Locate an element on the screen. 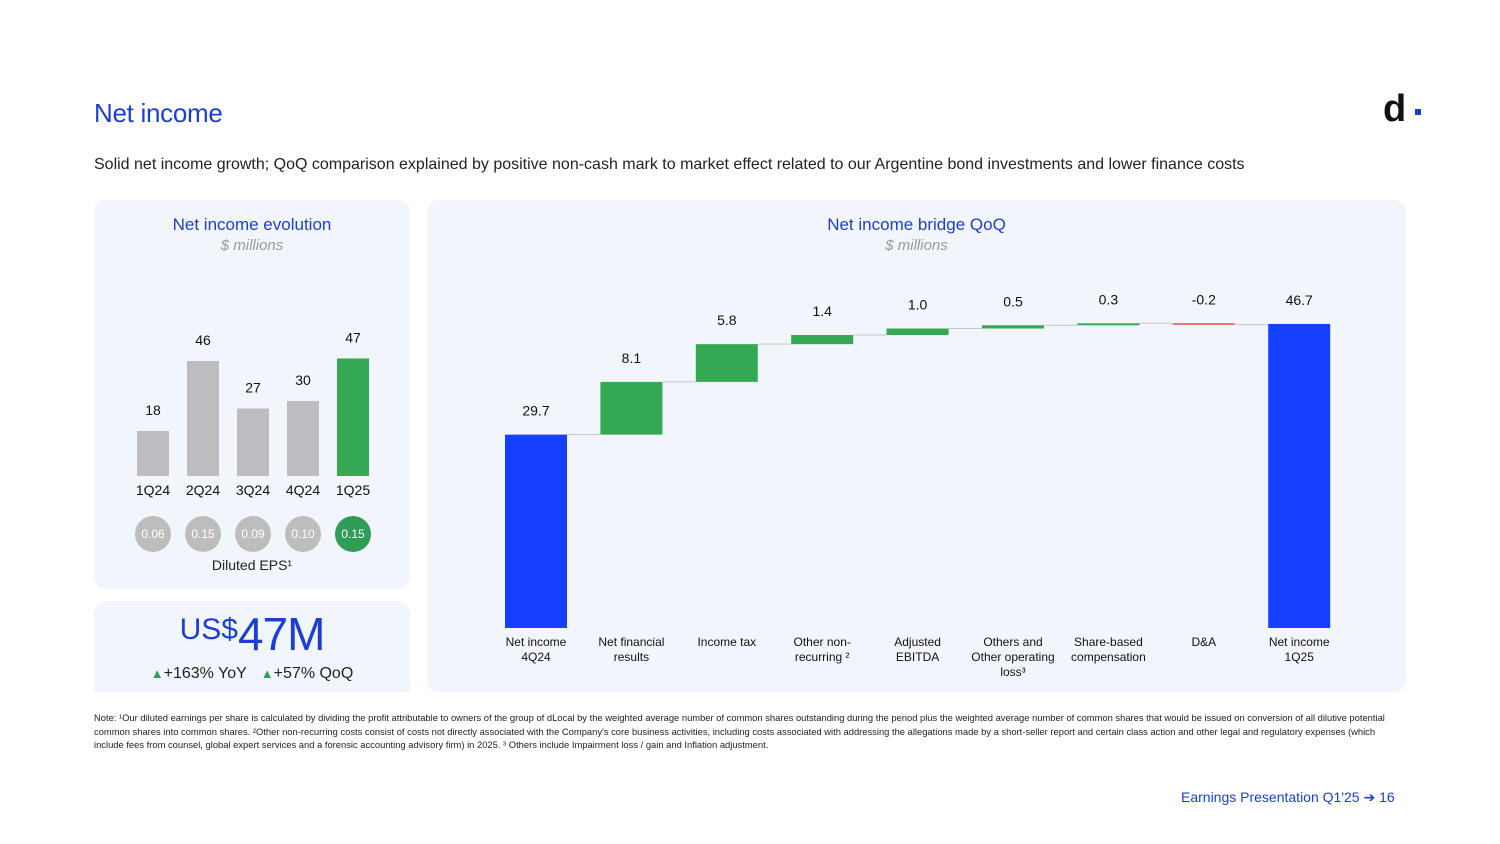 This screenshot has height=844, width=1500. bridge-category-label: loss³ is located at coordinates (1012, 672).